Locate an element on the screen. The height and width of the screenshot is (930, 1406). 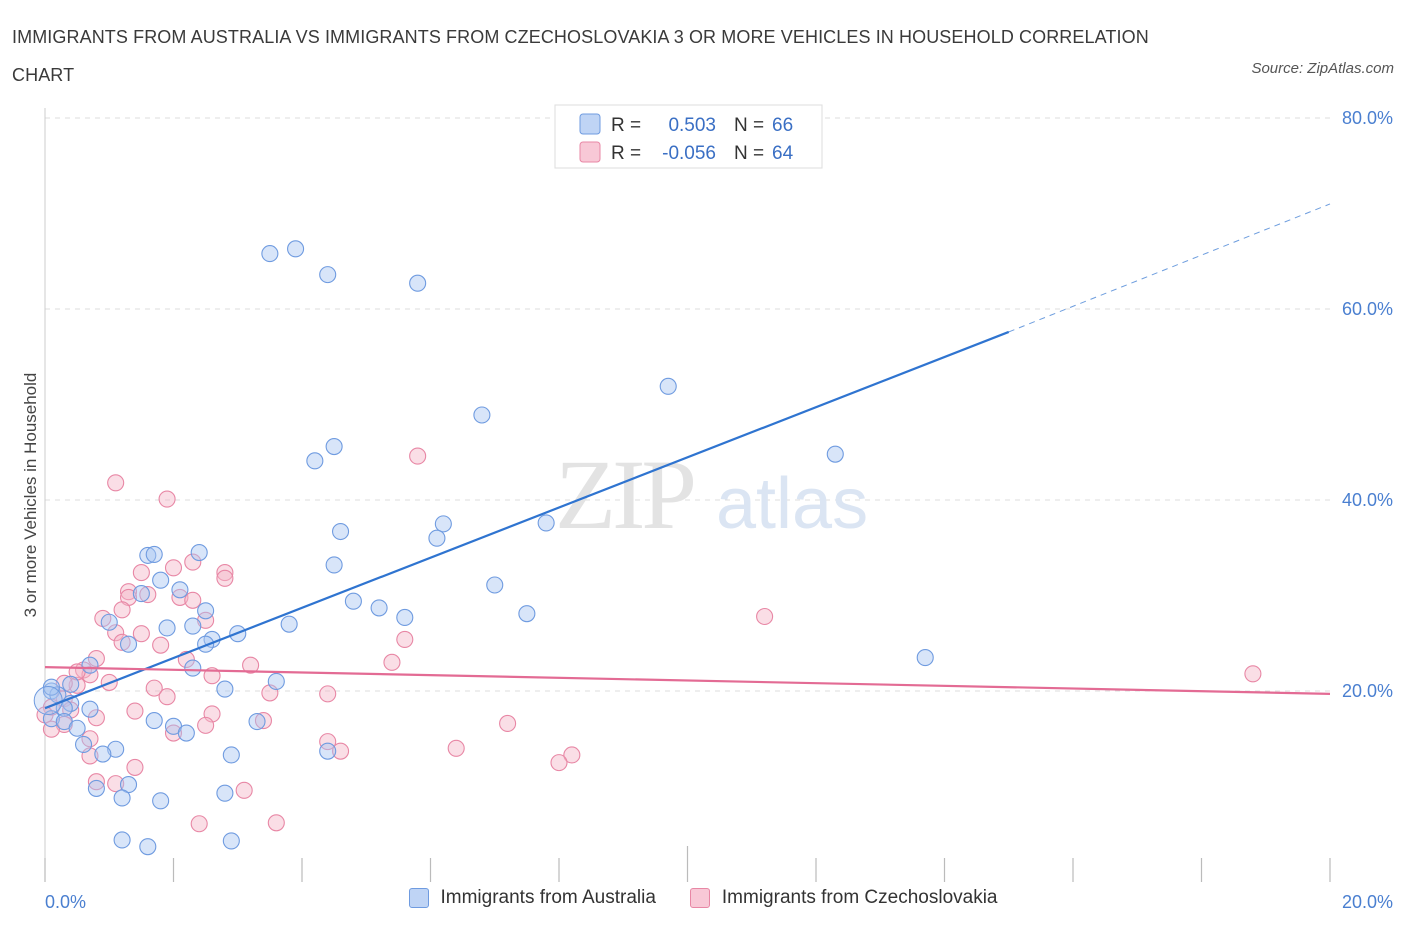
legend-bottom-swatch-czechoslovakia is located at coordinates (699, 898).